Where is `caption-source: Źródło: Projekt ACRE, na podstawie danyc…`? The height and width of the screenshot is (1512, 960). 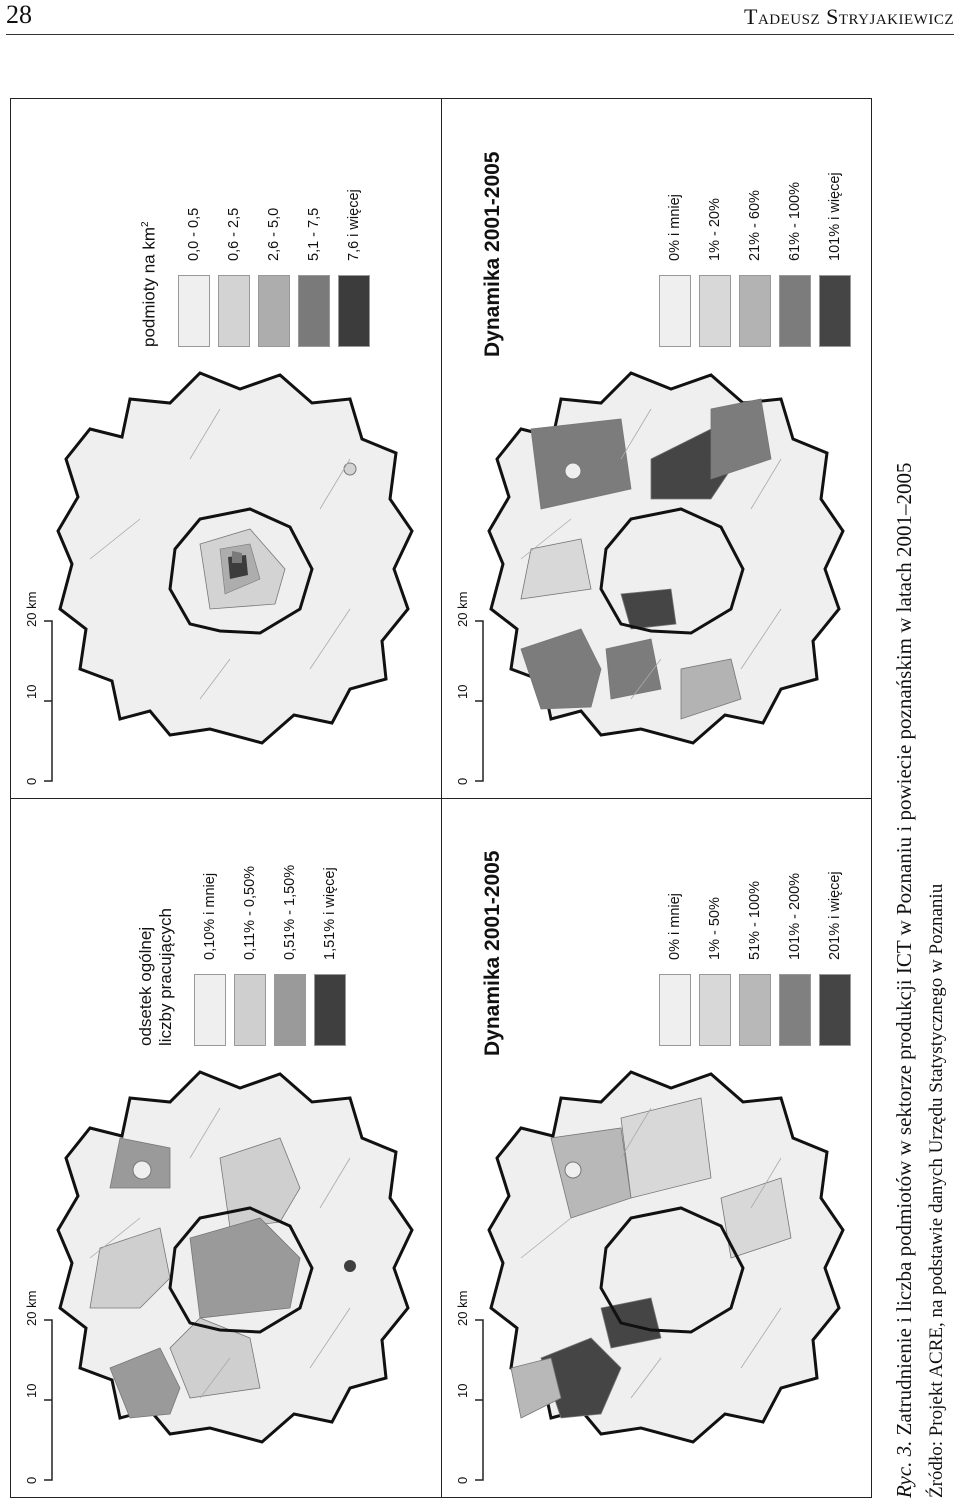 caption-source: Źródło: Projekt ACRE, na podstawie danyc… is located at coordinates (936, 1190).